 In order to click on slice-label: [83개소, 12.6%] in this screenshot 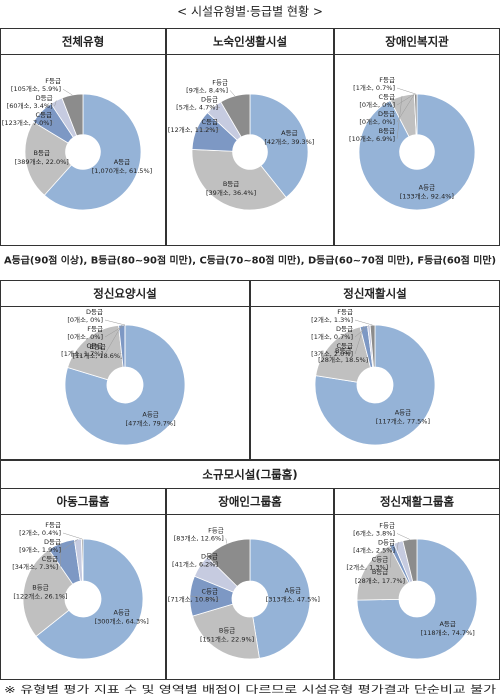, I will do `click(199, 537)`.